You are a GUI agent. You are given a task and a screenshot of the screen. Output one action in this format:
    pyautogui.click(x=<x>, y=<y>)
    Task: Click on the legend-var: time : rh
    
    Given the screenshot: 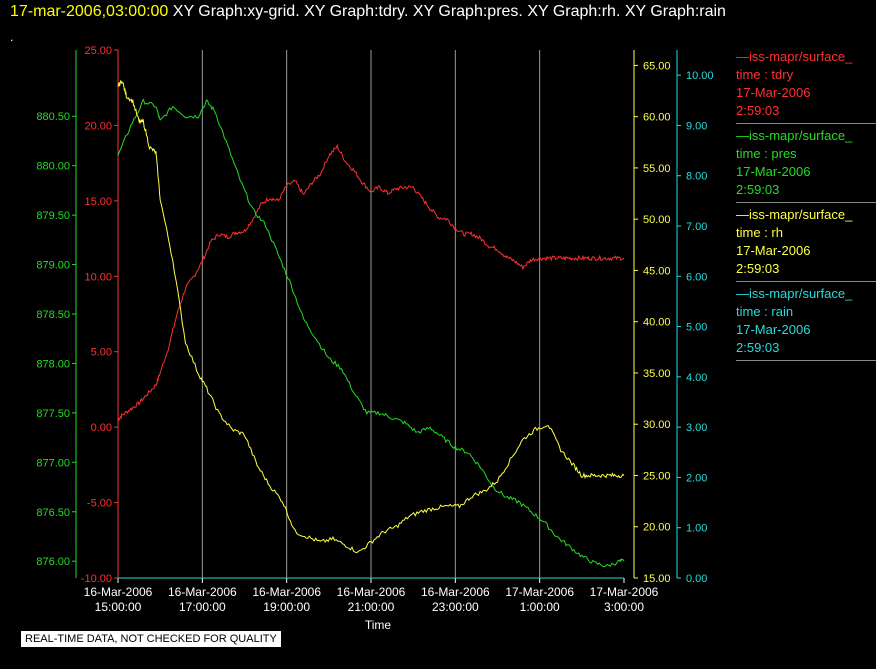 What is the action you would take?
    pyautogui.click(x=759, y=232)
    